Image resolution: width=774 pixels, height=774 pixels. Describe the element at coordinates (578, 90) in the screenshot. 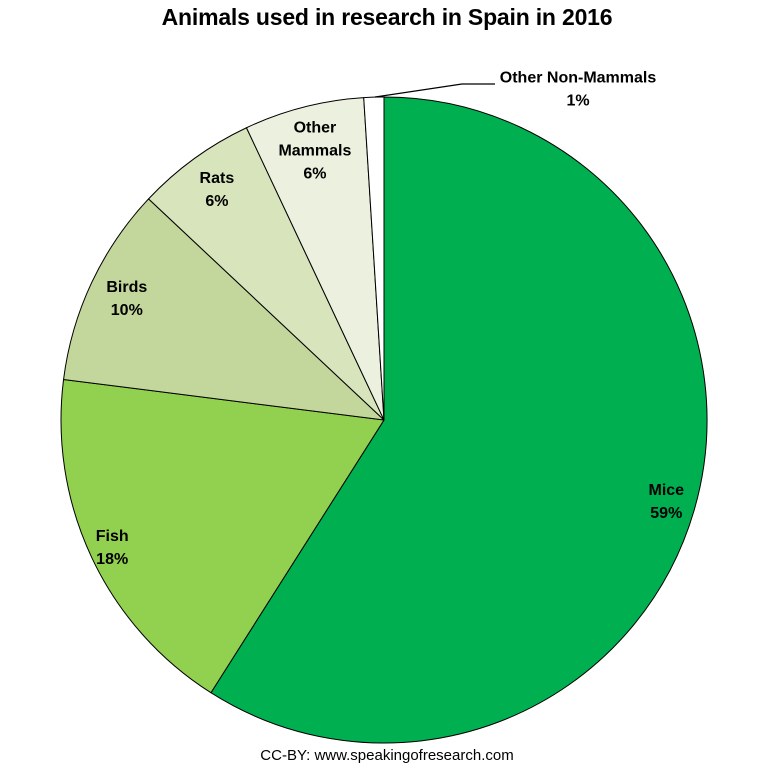

I see `pie-label-other-non-mammals: Other Non-Mammals 1%` at that location.